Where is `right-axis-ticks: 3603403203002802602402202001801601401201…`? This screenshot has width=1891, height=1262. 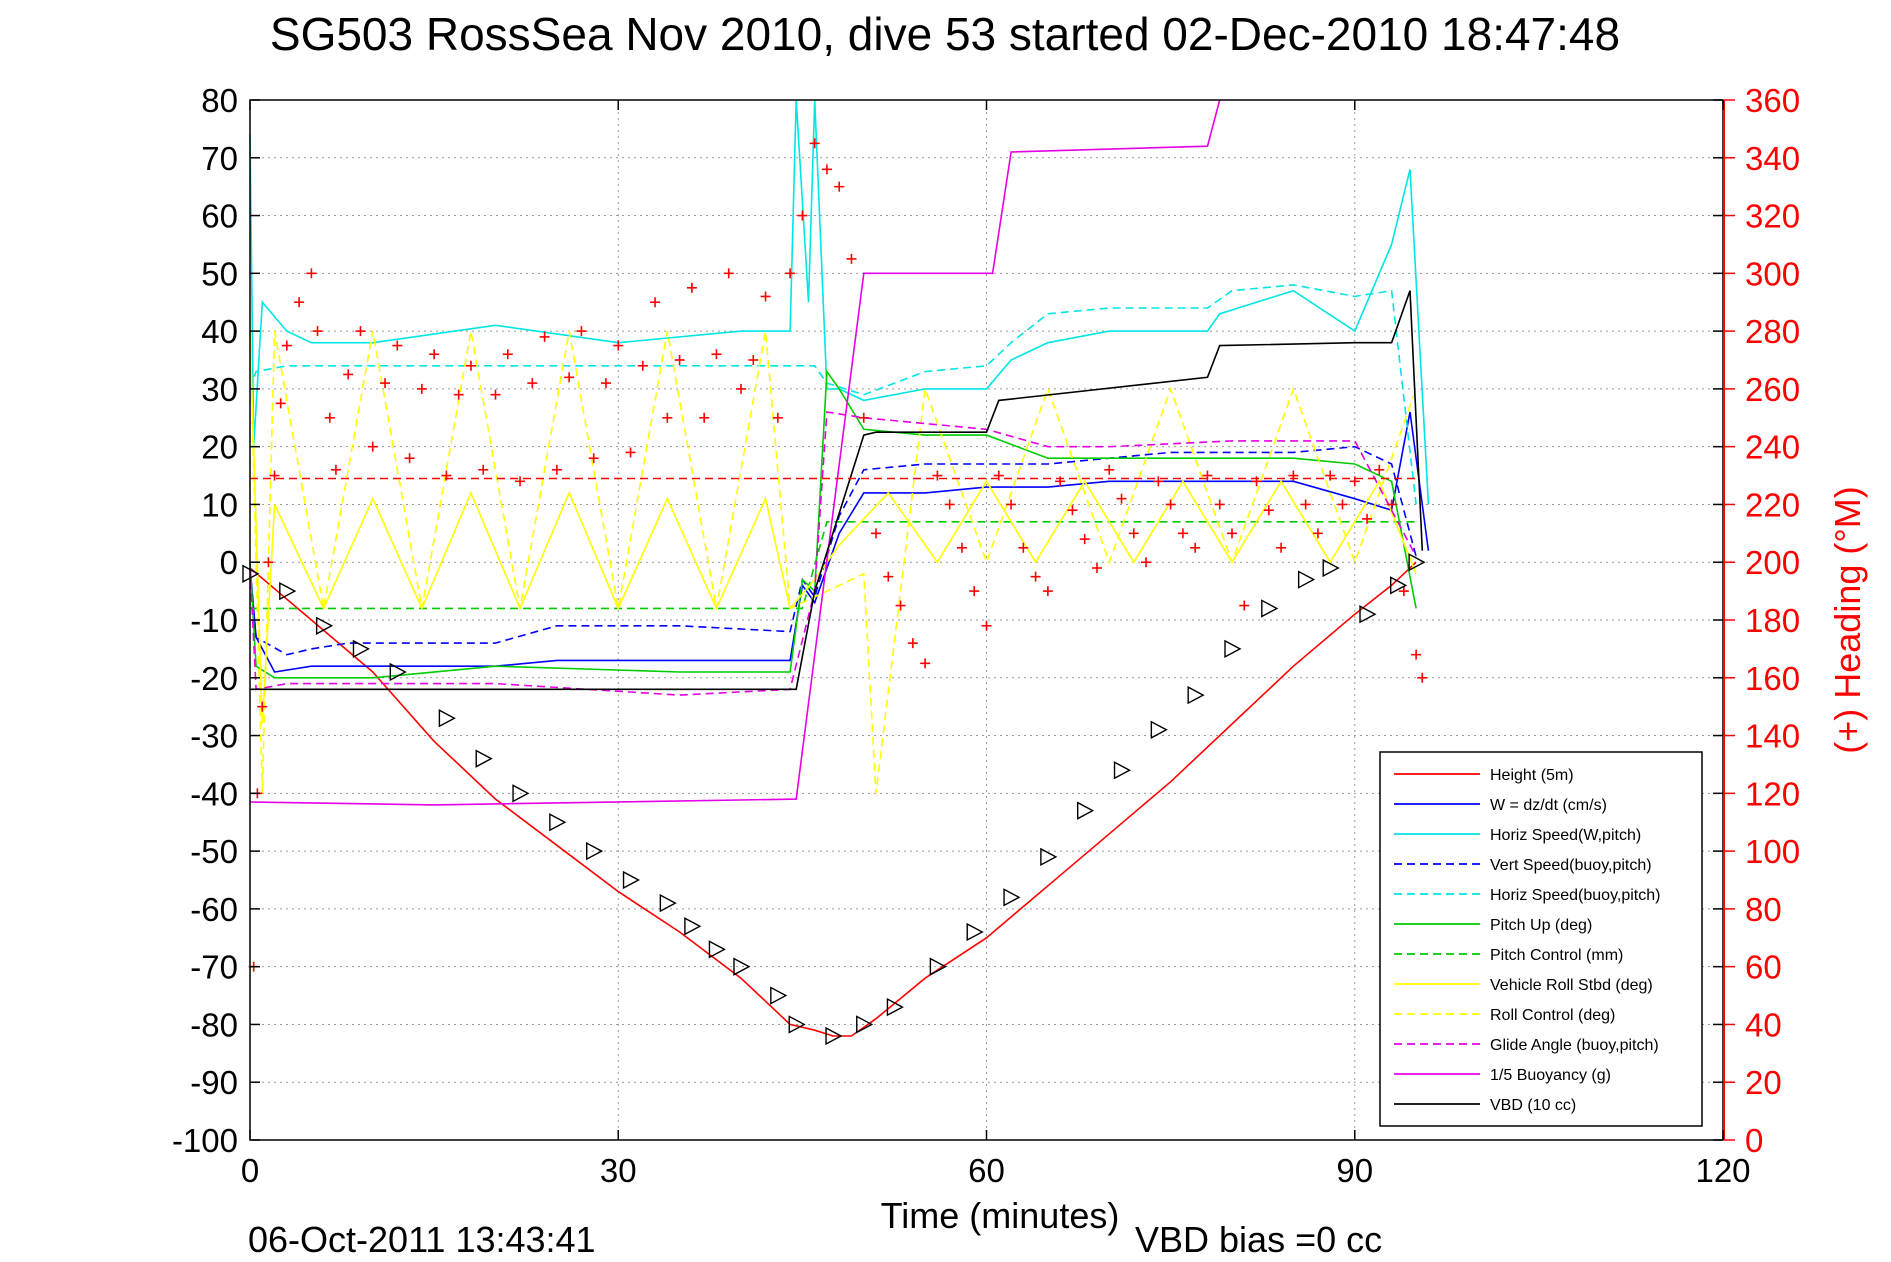
right-axis-ticks: 3603403203002802602402202001801601401201… is located at coordinates (1762, 620).